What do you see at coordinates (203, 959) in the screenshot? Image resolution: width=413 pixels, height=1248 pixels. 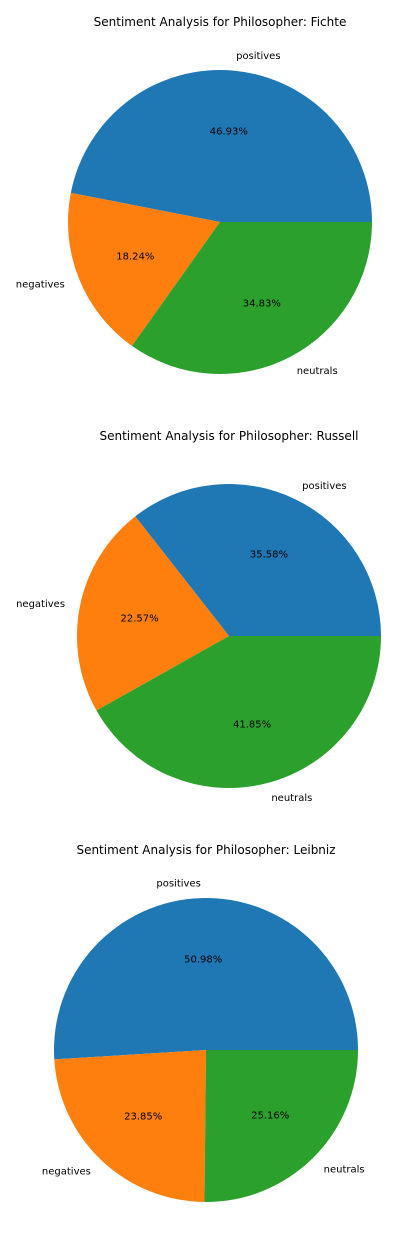 I see `pie-slice-percent-label: 50.98%` at bounding box center [203, 959].